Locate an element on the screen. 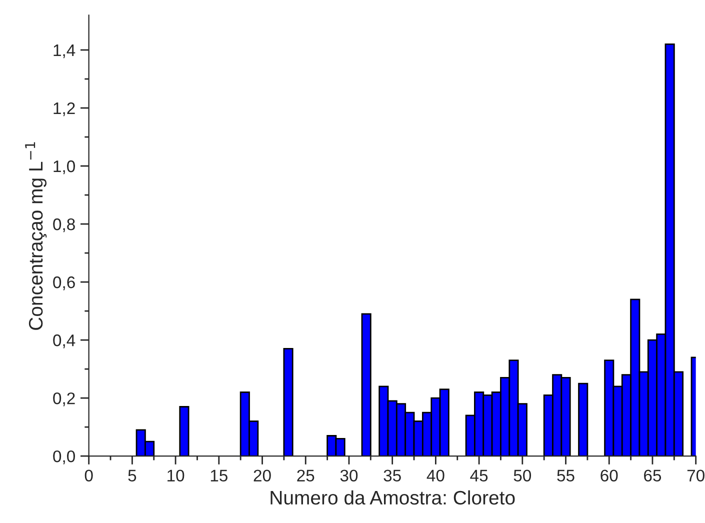 The height and width of the screenshot is (523, 705). x-tick-label: 60 is located at coordinates (609, 476).